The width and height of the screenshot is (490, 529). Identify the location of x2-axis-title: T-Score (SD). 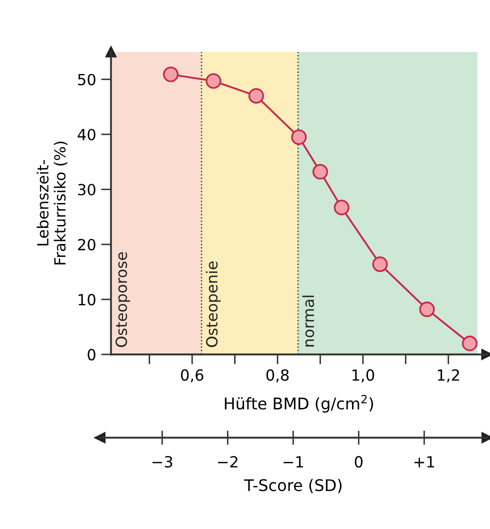
(293, 486).